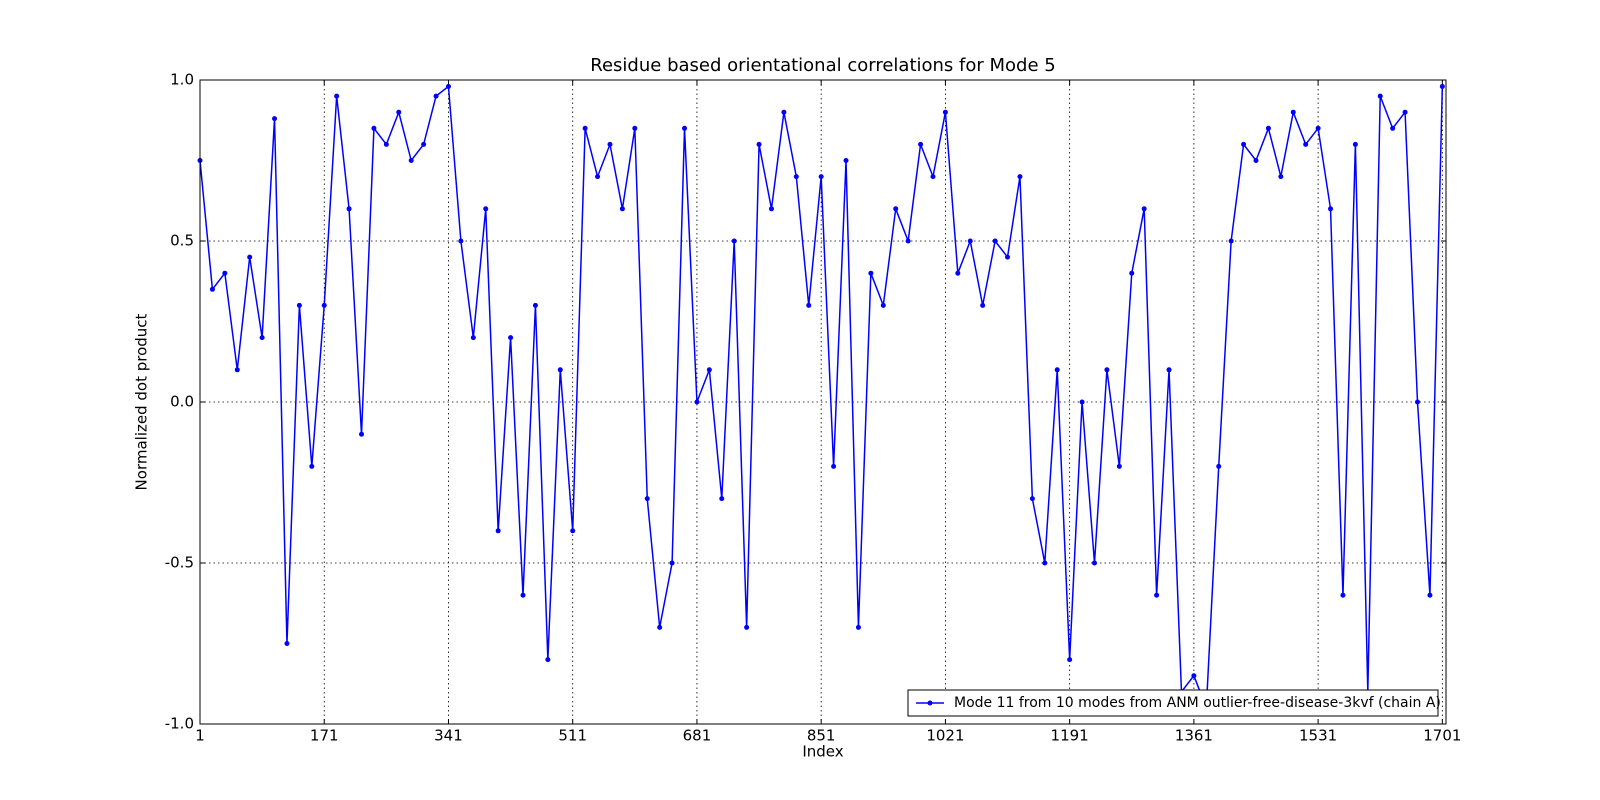 The height and width of the screenshot is (800, 1600). I want to click on x-tick-label: 1531, so click(1318, 736).